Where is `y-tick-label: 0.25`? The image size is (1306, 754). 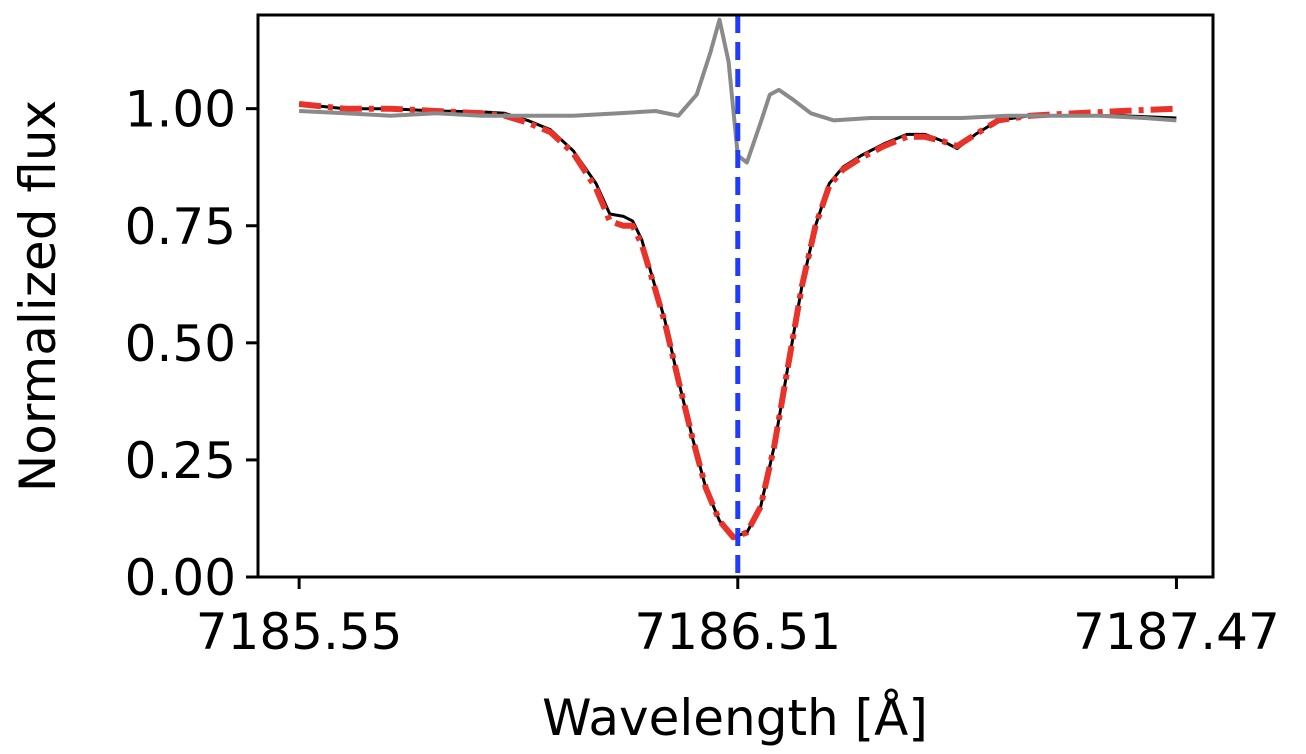
y-tick-label: 0.25 is located at coordinates (180, 461).